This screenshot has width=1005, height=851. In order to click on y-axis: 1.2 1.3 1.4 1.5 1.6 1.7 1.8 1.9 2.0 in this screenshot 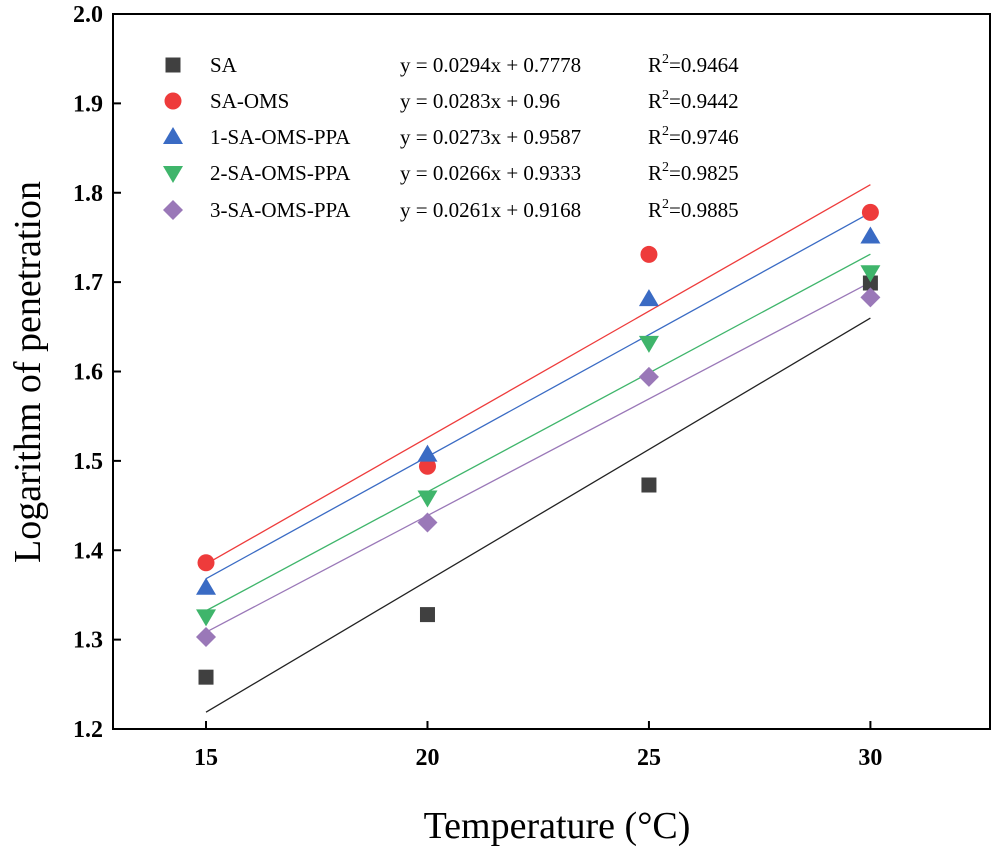, I will do `click(97, 372)`.